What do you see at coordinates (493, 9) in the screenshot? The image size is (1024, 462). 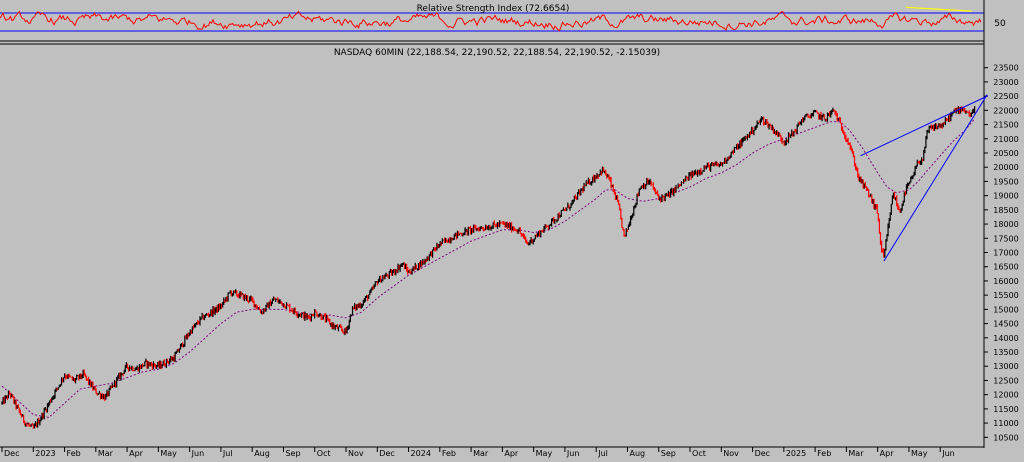 I see `rsi-title: Relative Strength Index (72.6654)` at bounding box center [493, 9].